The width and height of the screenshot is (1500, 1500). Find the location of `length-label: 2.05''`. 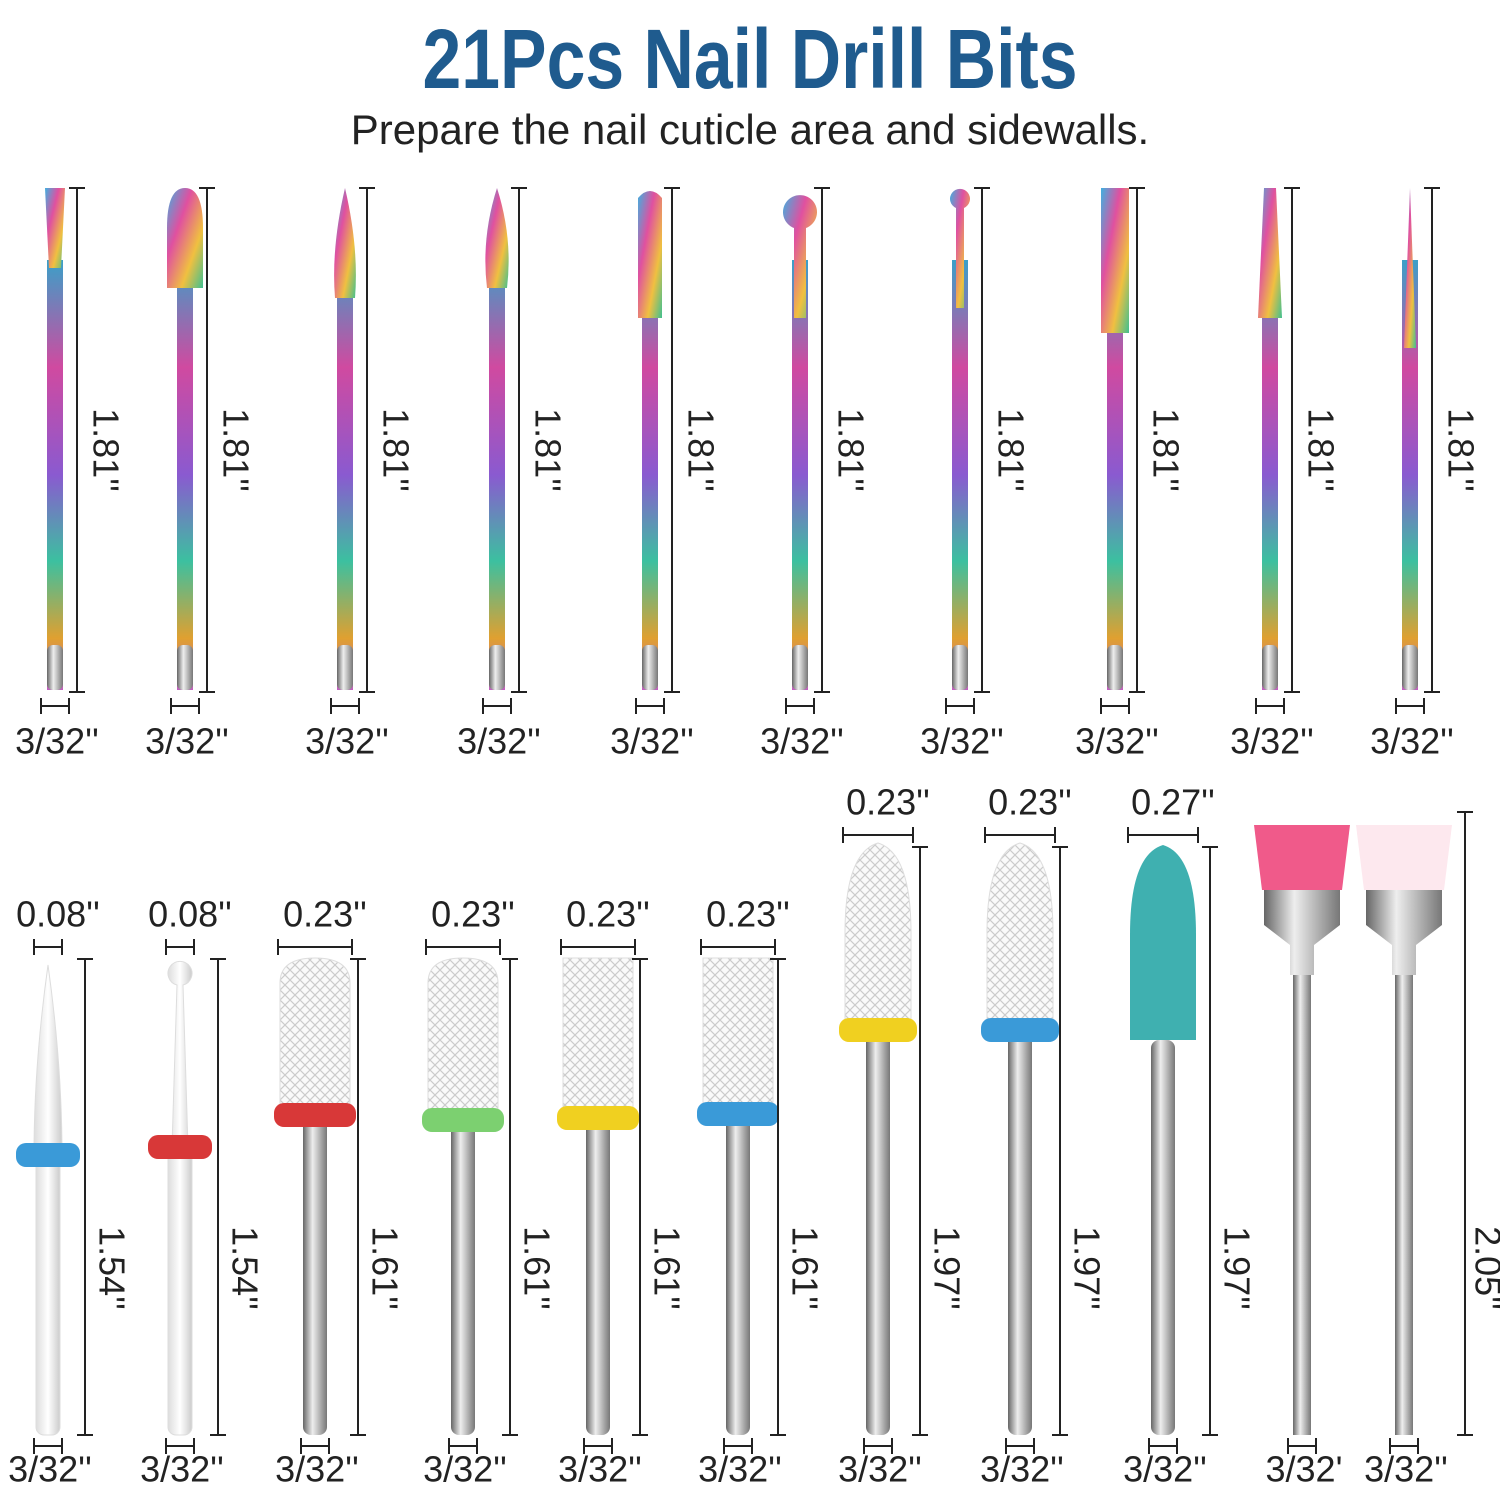

length-label: 2.05'' is located at coordinates (1483, 1268).